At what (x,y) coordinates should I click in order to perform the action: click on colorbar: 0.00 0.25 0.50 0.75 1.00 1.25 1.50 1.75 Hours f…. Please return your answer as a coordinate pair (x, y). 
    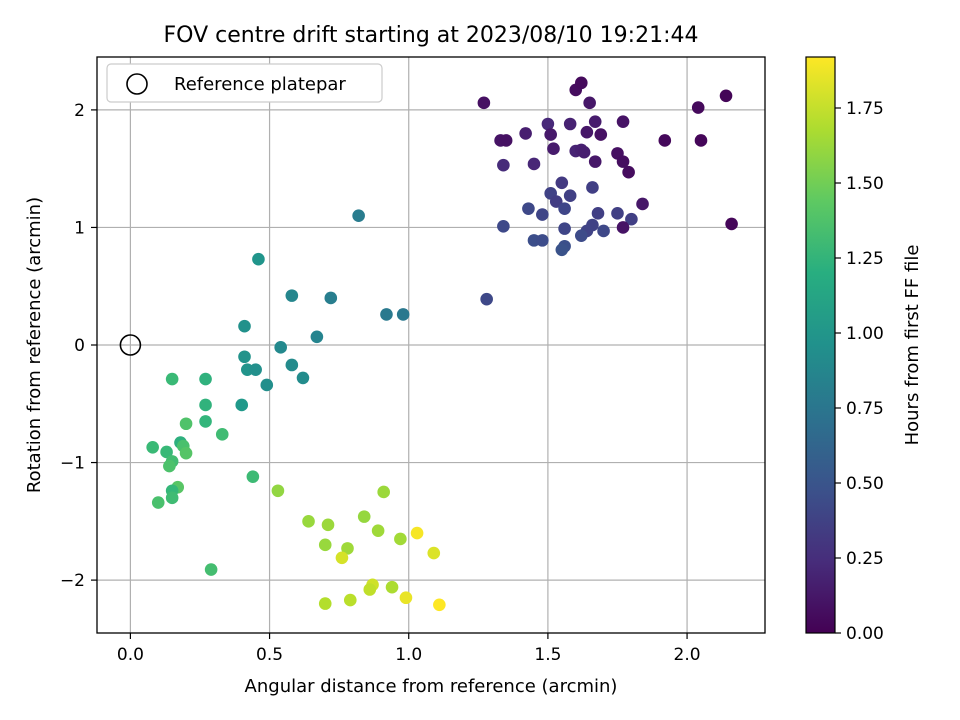
    Looking at the image, I should click on (864, 350).